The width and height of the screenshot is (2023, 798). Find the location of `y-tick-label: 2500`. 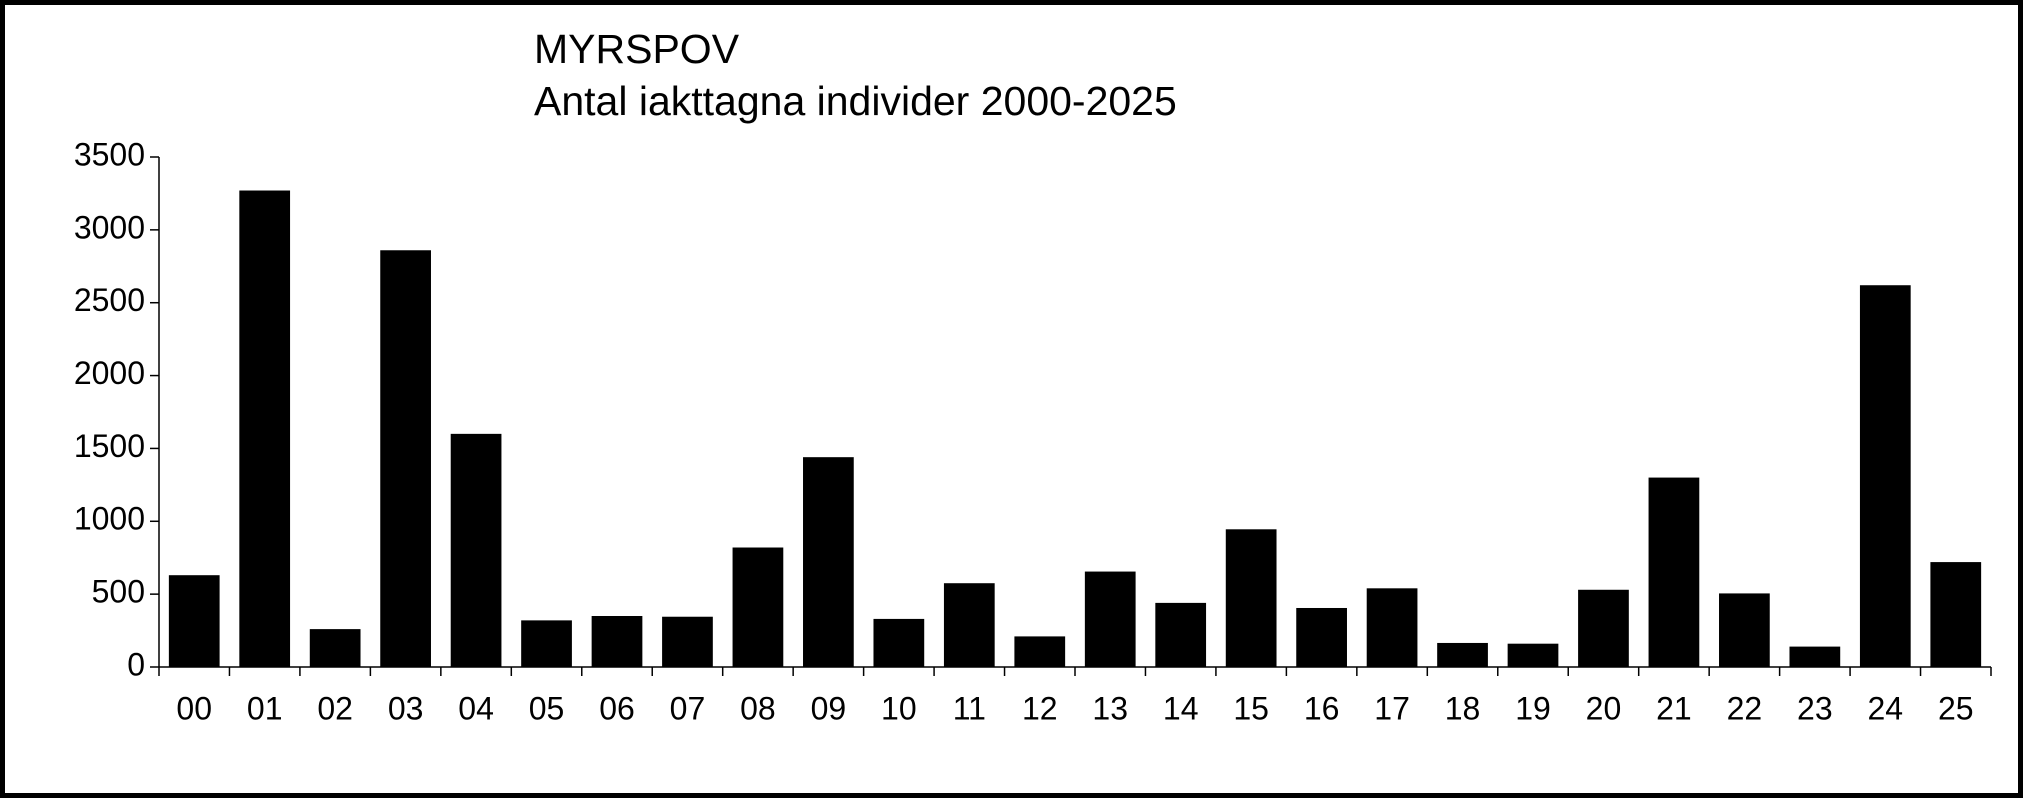

y-tick-label: 2500 is located at coordinates (109, 300).